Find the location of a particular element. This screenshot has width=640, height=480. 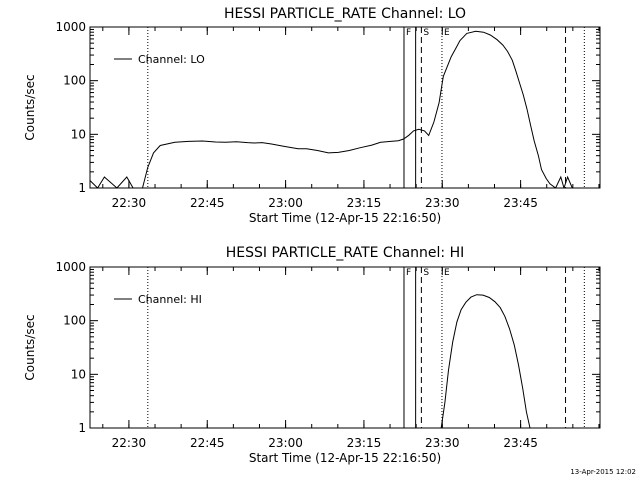

legend-label: Channel: HI is located at coordinates (170, 299).